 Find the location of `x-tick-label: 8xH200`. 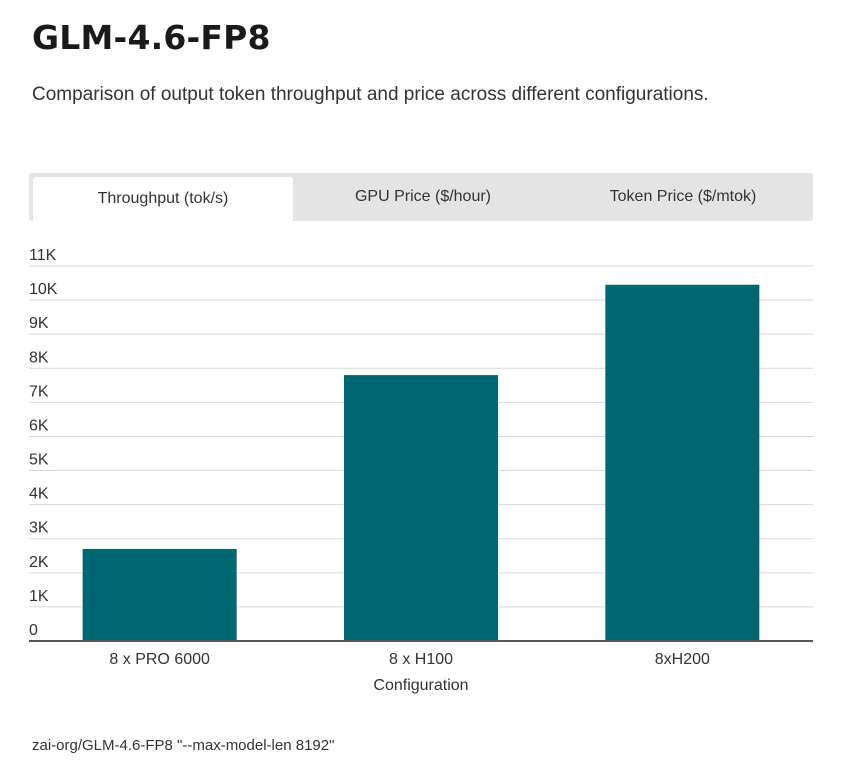

x-tick-label: 8xH200 is located at coordinates (682, 659).